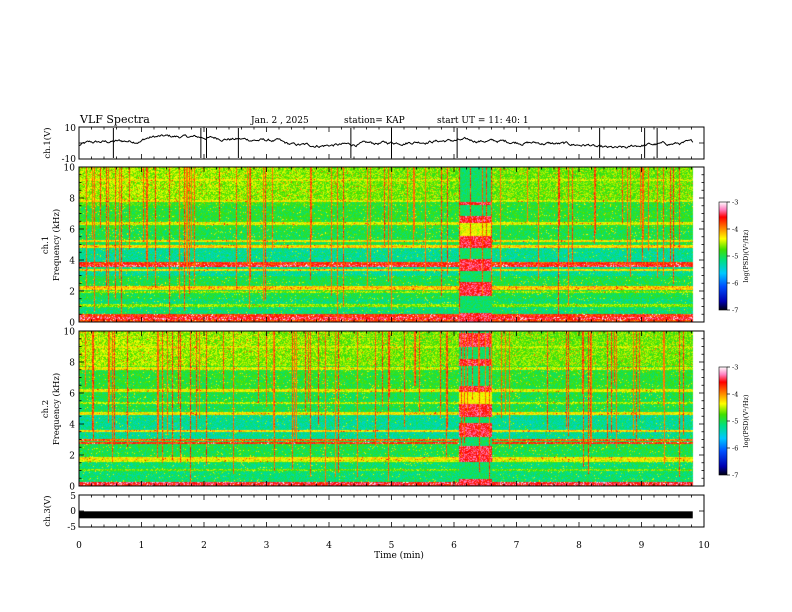 The image size is (792, 612). Describe the element at coordinates (73, 512) in the screenshot. I see `ch3-ytick-middle: 0` at that location.